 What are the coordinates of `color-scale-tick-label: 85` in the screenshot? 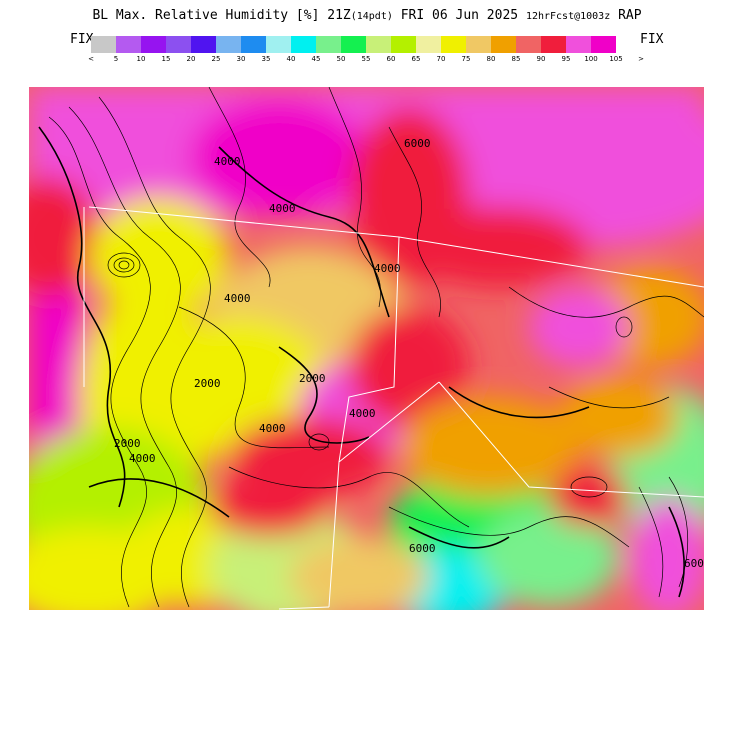 It's located at (516, 59).